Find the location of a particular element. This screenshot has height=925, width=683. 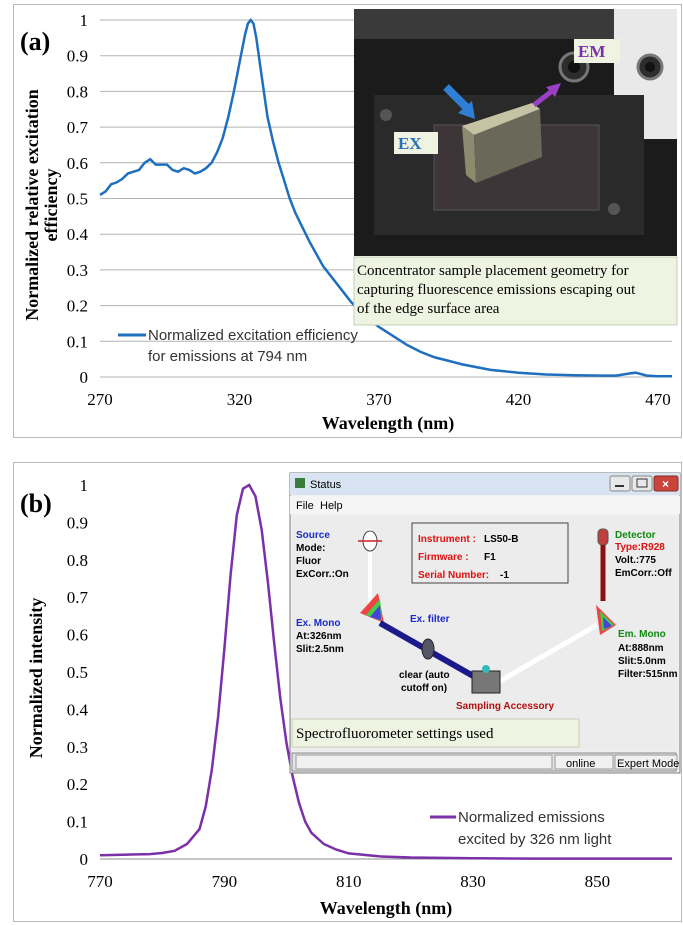

x-tick-label: 470 is located at coordinates (658, 399).